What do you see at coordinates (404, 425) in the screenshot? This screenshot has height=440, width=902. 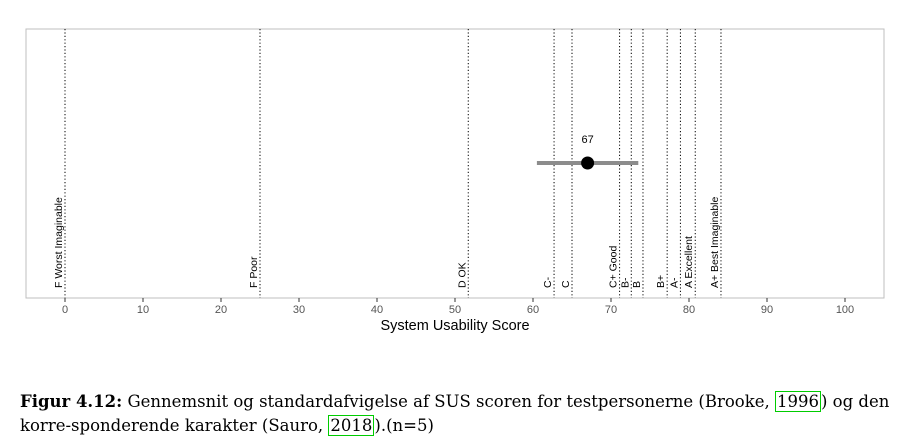 I see `caption-text-3: ).(n=5)` at bounding box center [404, 425].